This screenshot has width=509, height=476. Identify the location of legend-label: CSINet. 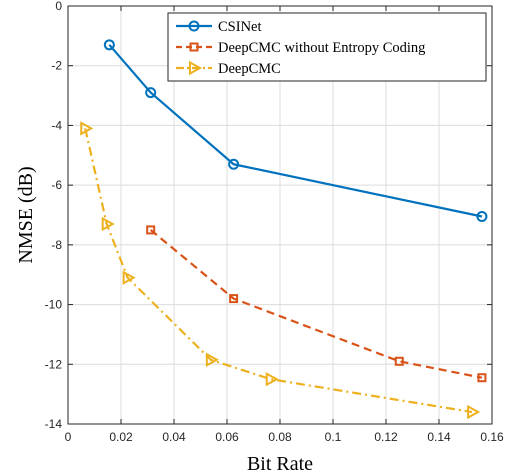
(240, 27).